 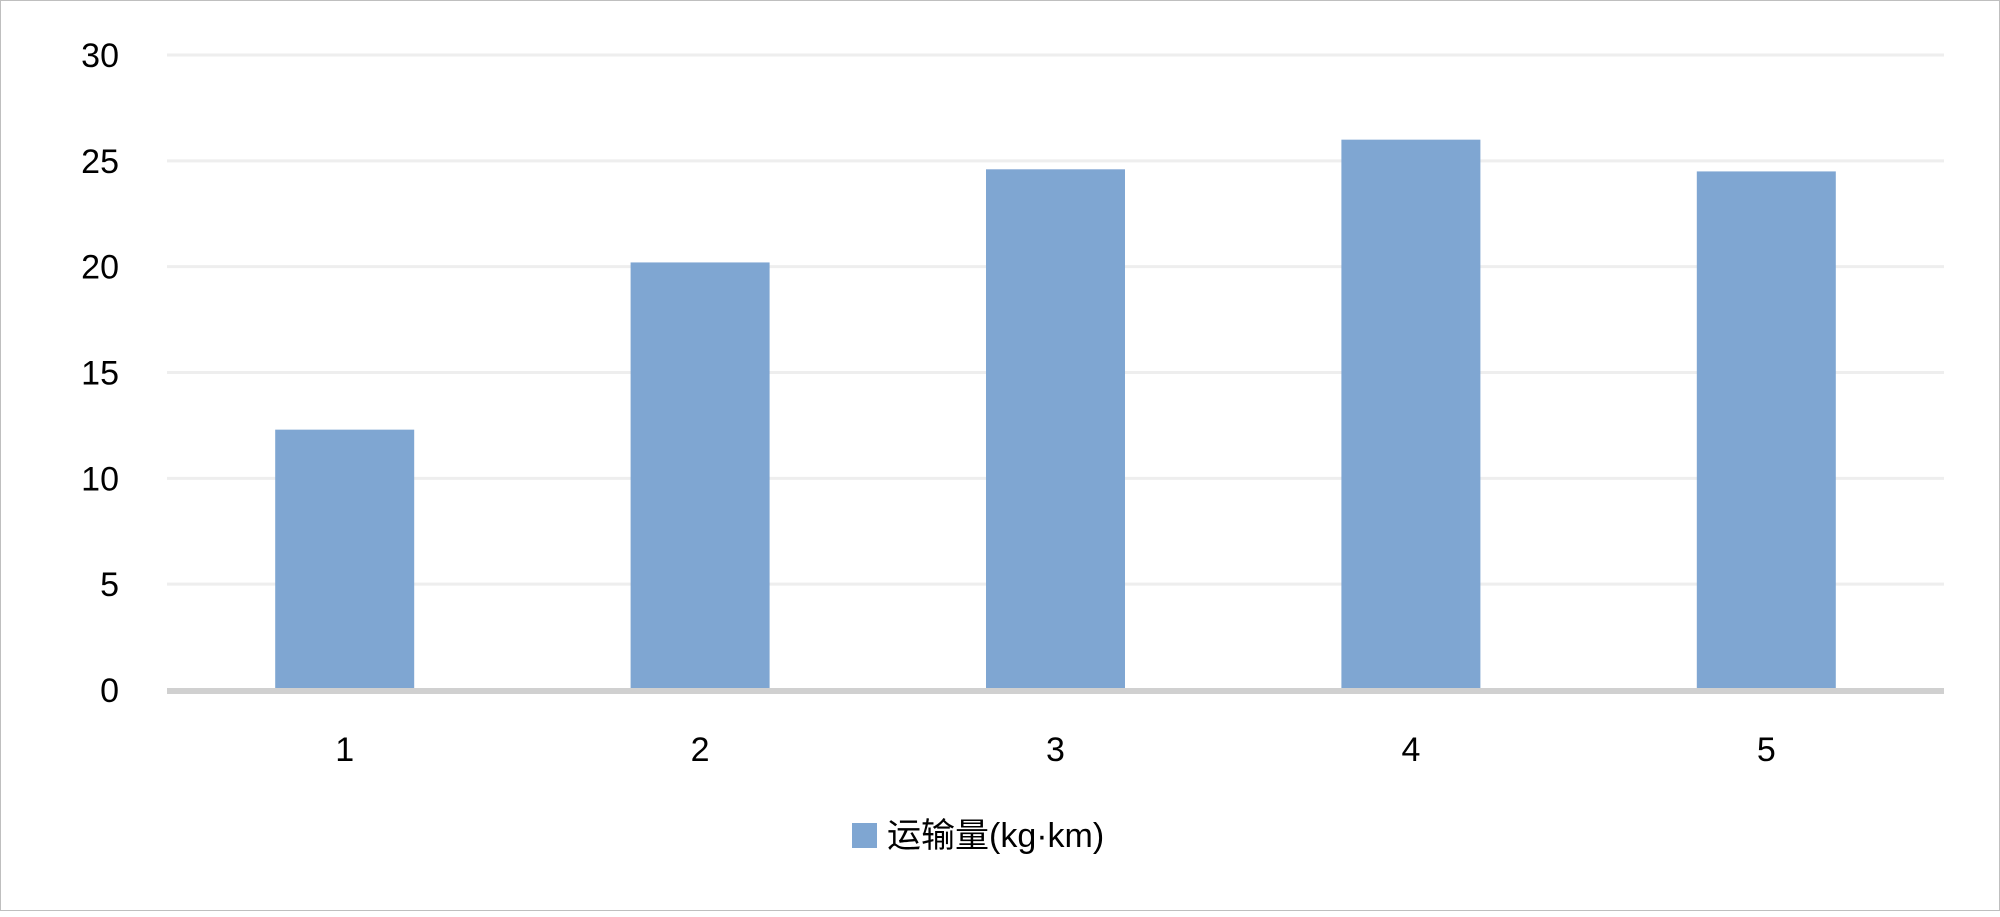 I want to click on y-tick-label: 15, so click(x=100, y=374).